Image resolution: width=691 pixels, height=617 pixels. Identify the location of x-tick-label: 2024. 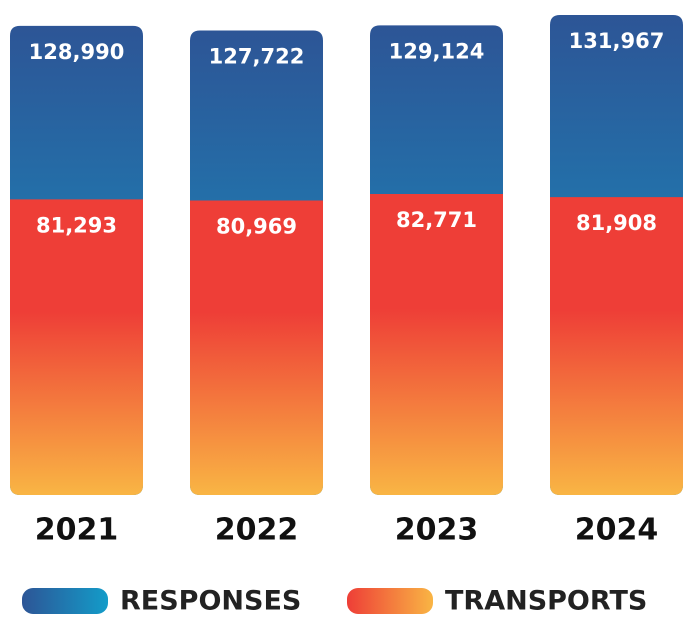
(617, 530).